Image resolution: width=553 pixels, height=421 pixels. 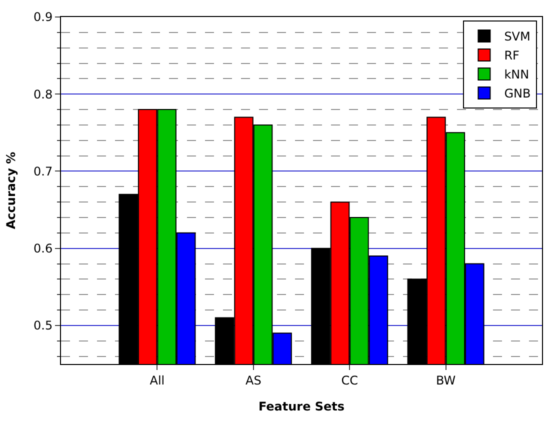 What do you see at coordinates (512, 55) in the screenshot?
I see `legend-label: RF` at bounding box center [512, 55].